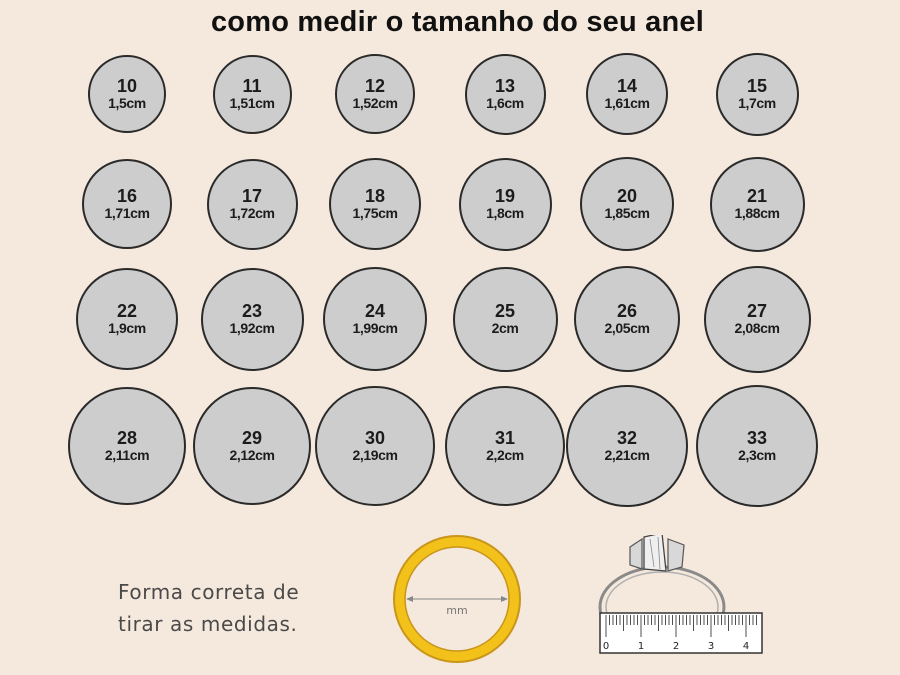 The height and width of the screenshot is (675, 900). I want to click on ring-size-diameter: 1,72cm, so click(252, 213).